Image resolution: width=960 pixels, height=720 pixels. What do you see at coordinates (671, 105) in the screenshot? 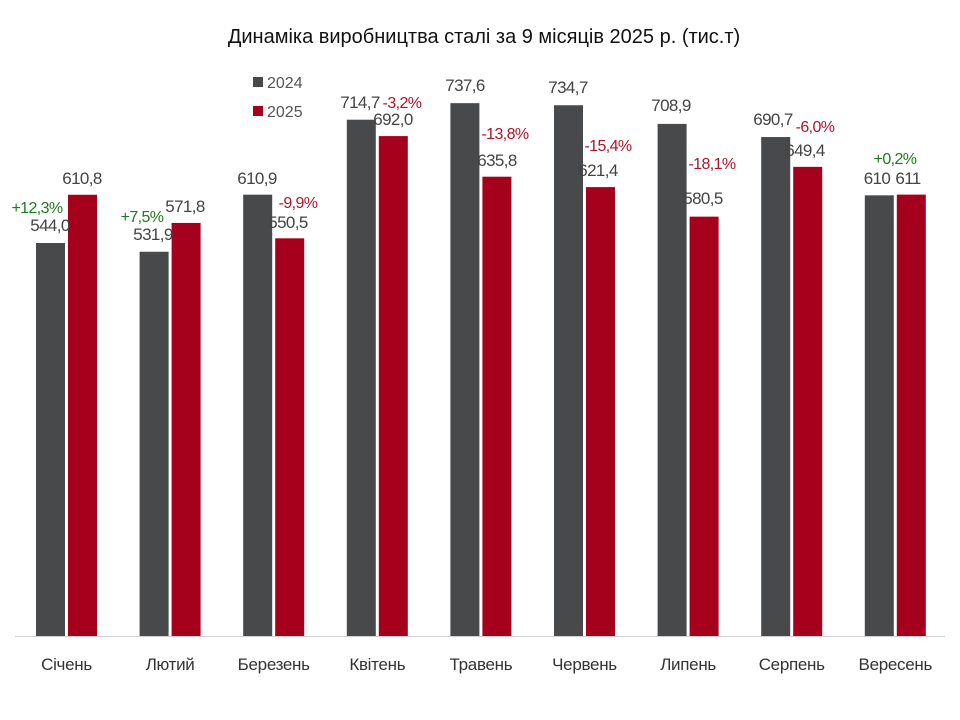
I see `value-label-2024-6: 708,9` at bounding box center [671, 105].